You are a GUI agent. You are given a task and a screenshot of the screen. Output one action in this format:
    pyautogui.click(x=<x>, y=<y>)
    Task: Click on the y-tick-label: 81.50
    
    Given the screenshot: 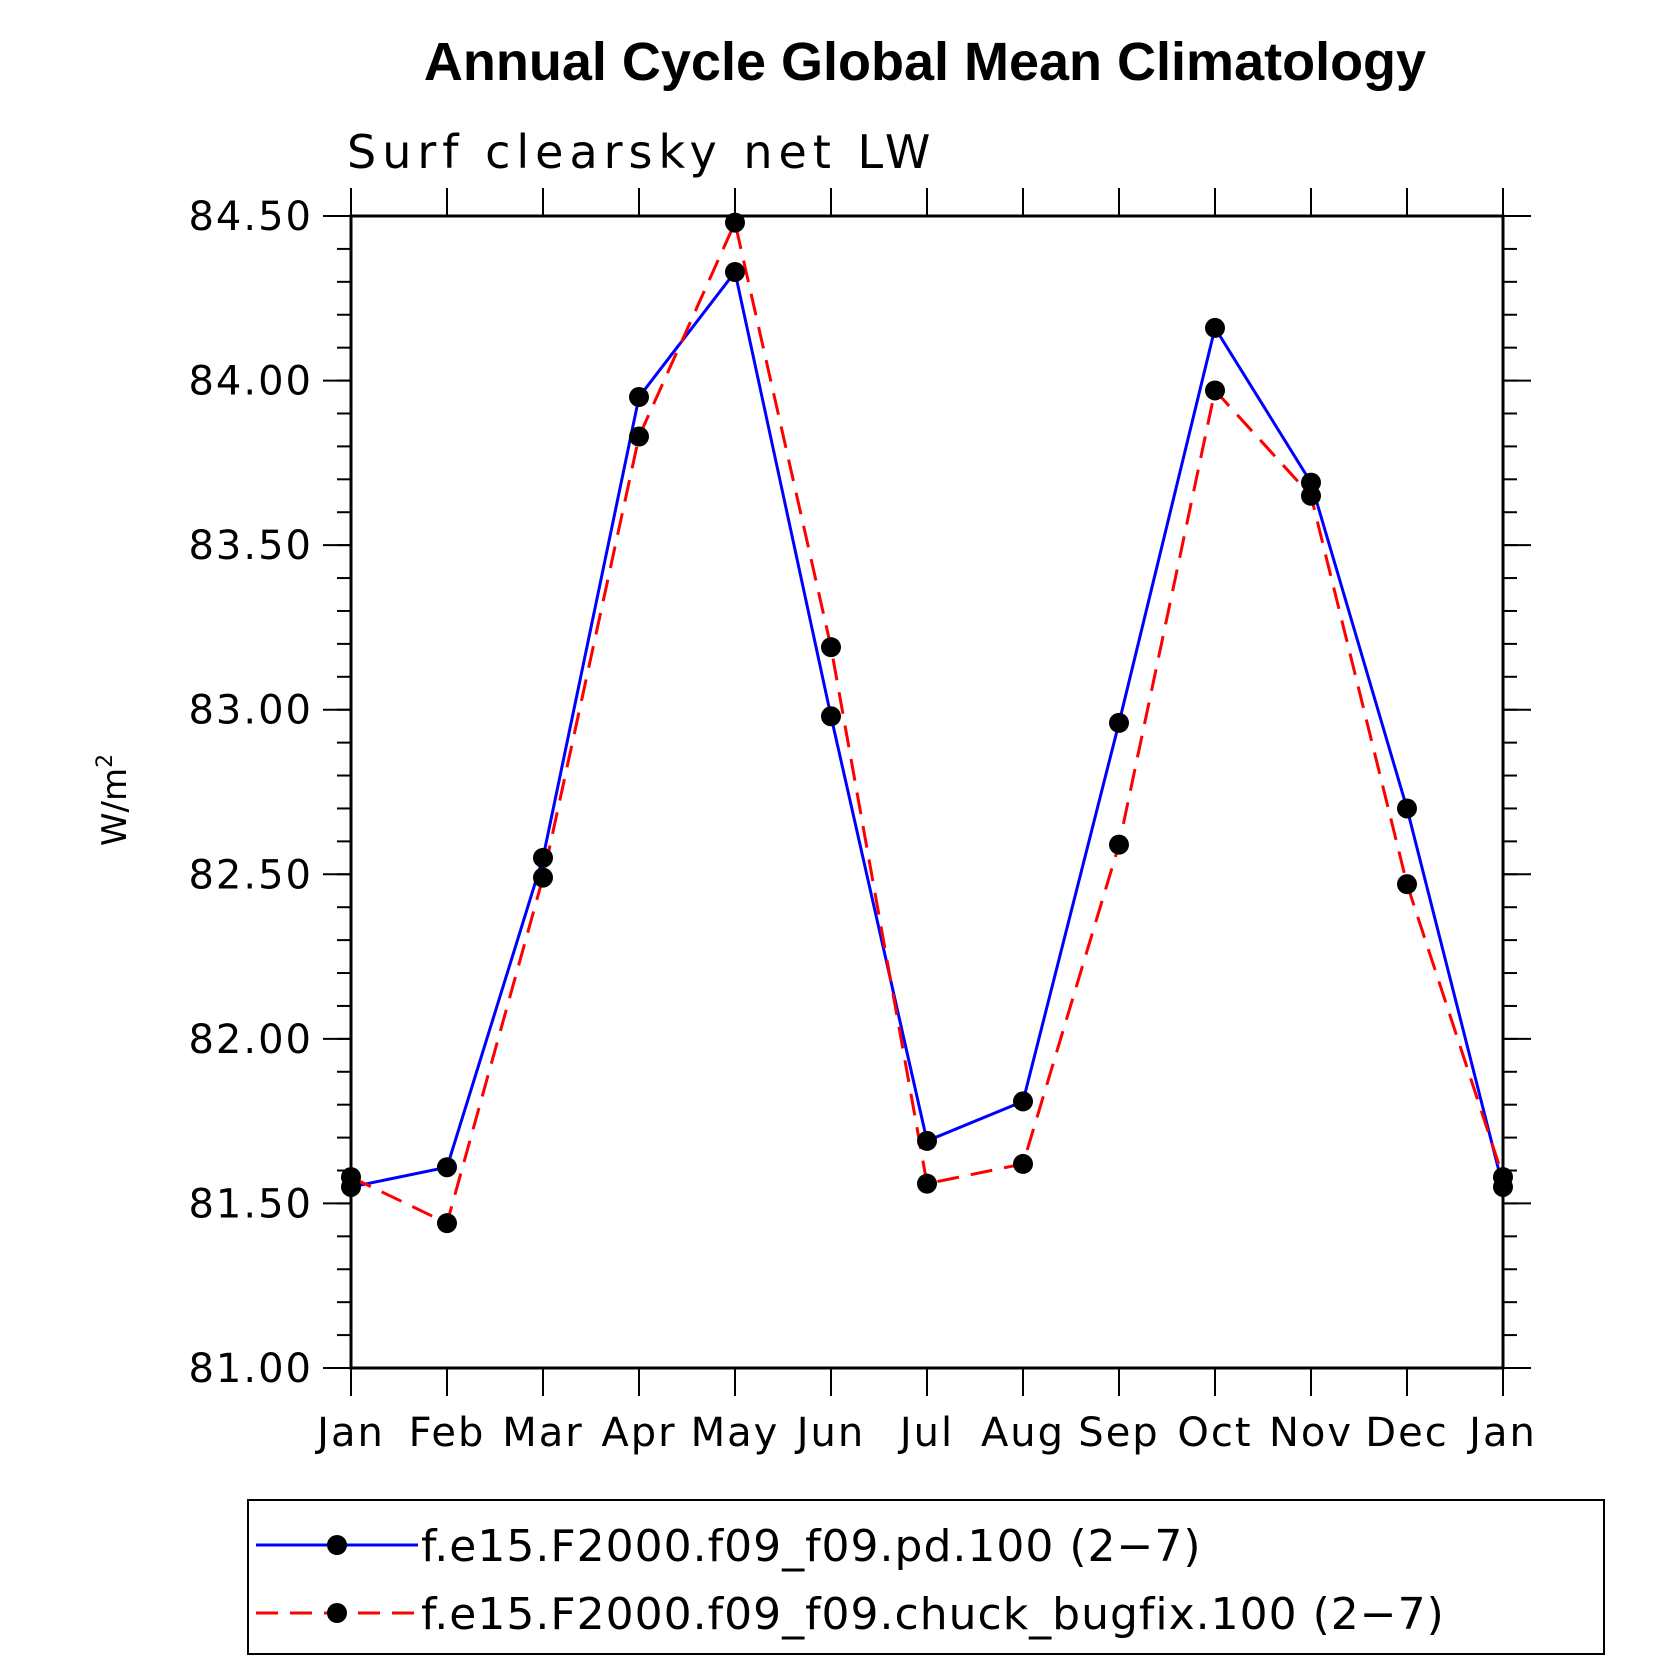 What is the action you would take?
    pyautogui.click(x=250, y=1204)
    